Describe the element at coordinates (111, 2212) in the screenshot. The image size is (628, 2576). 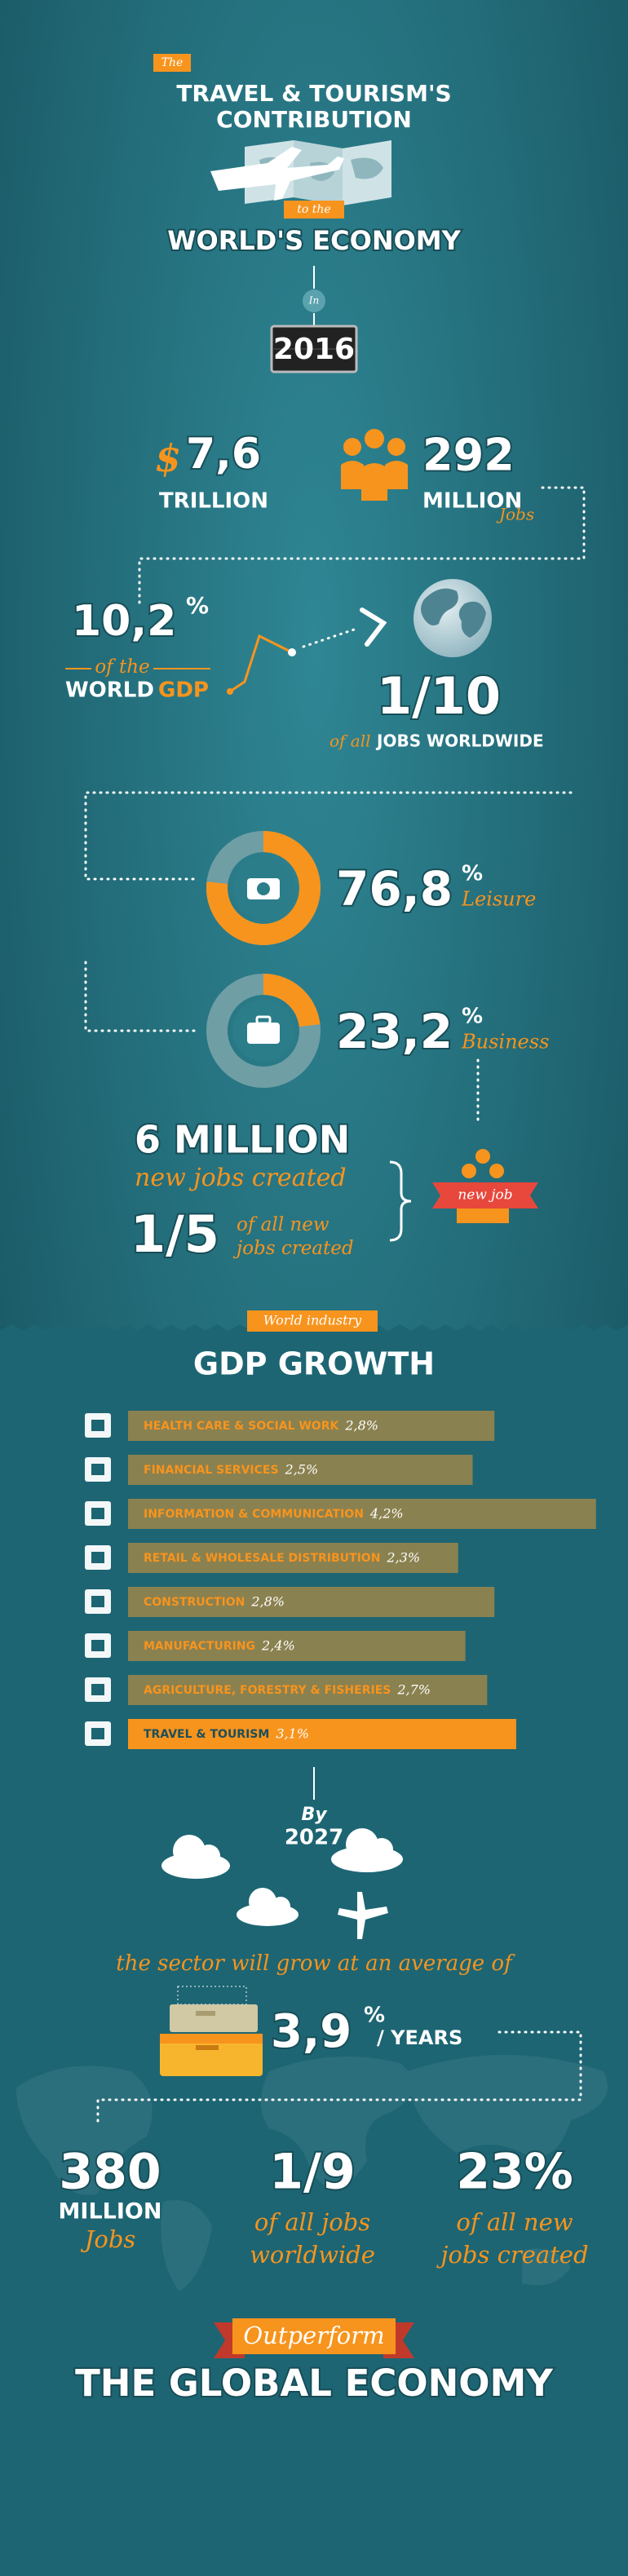
I see `stat-unit: MILLION` at that location.